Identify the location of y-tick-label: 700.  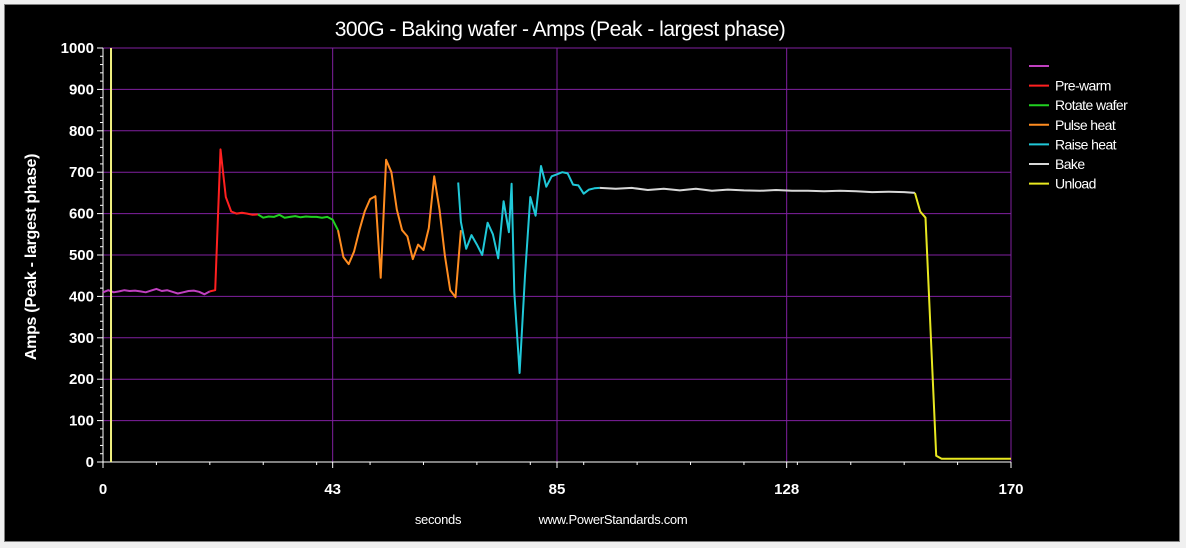
(81, 172).